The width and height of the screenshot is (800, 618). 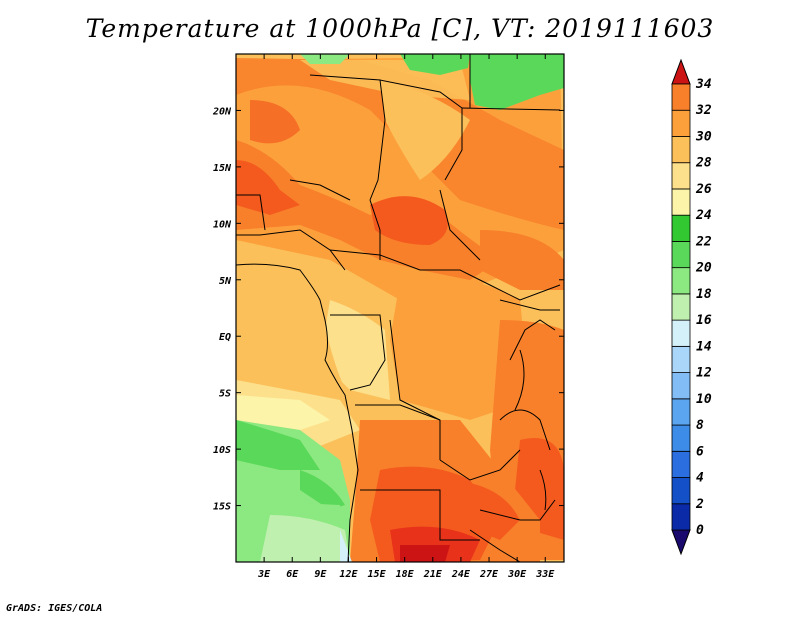 I want to click on lon-tick-label: 12E, so click(x=348, y=574).